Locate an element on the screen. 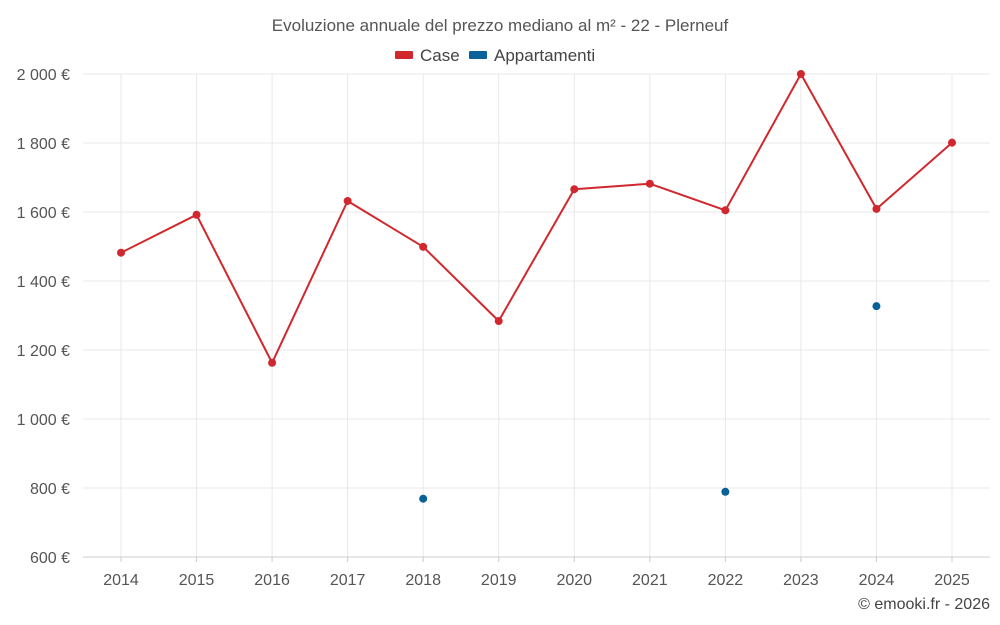 Image resolution: width=1000 pixels, height=625 pixels. legend-swatch-case is located at coordinates (404, 55).